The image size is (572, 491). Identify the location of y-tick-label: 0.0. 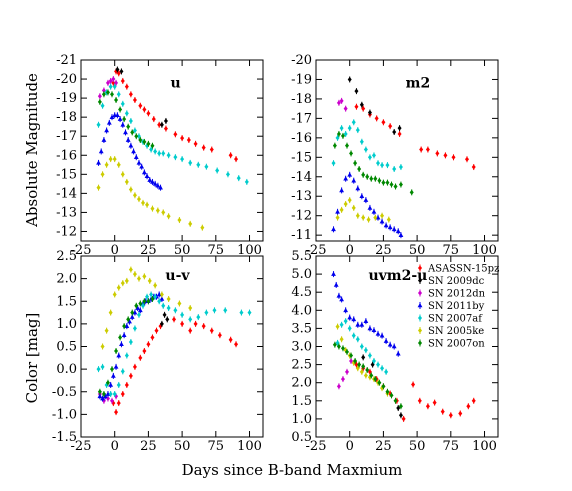
(66, 369).